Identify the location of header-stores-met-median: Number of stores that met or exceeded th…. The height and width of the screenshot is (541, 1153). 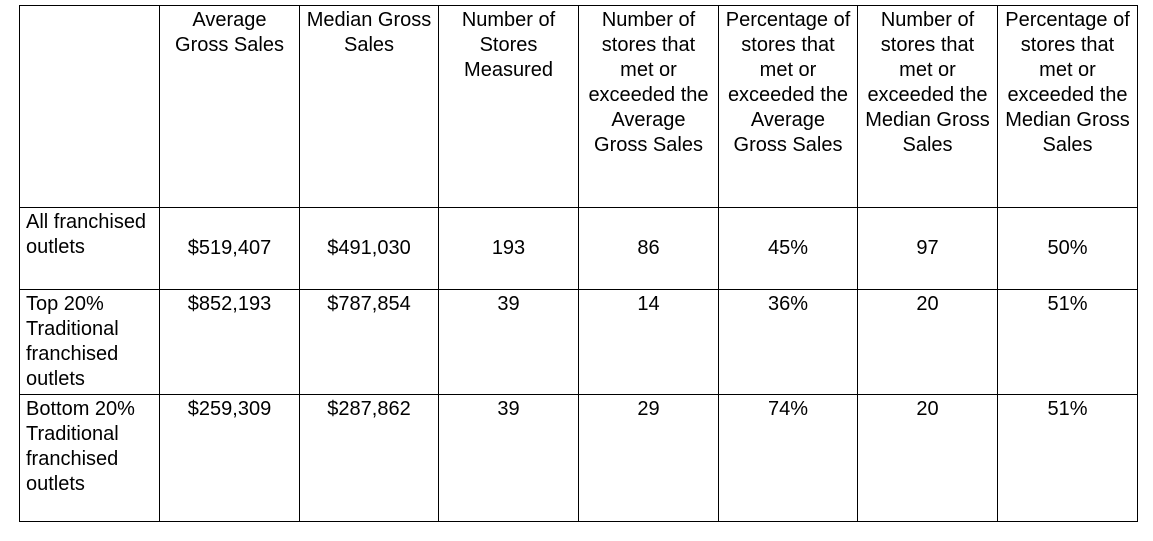
(927, 106).